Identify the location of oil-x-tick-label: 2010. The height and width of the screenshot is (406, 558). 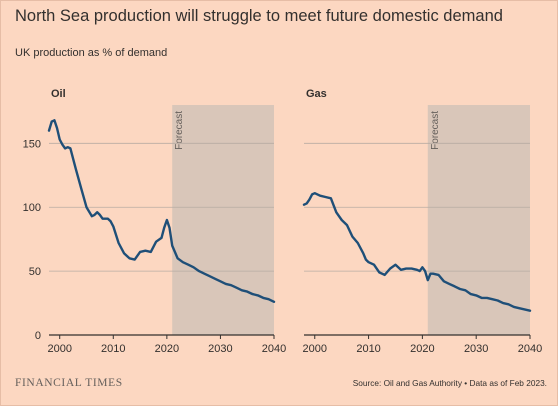
(113, 349).